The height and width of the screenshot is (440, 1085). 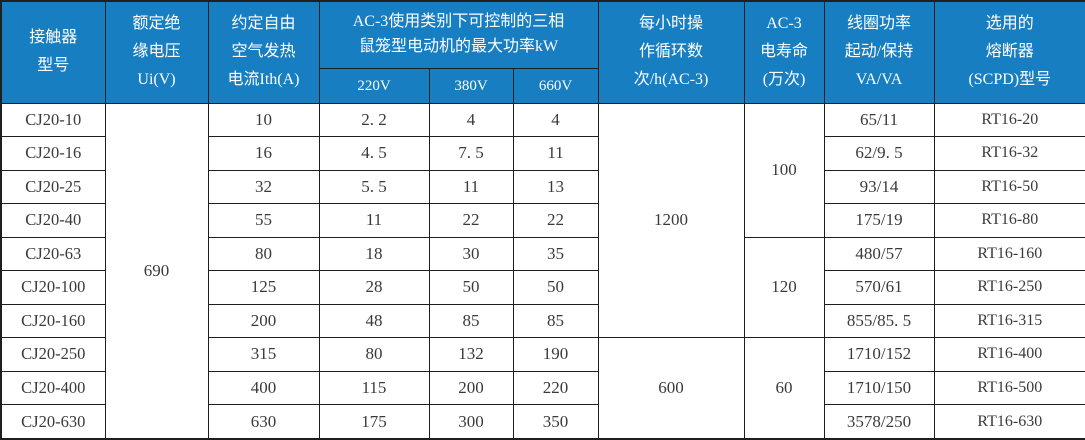 What do you see at coordinates (879, 422) in the screenshot?
I see `cell-coil: 3578/250` at bounding box center [879, 422].